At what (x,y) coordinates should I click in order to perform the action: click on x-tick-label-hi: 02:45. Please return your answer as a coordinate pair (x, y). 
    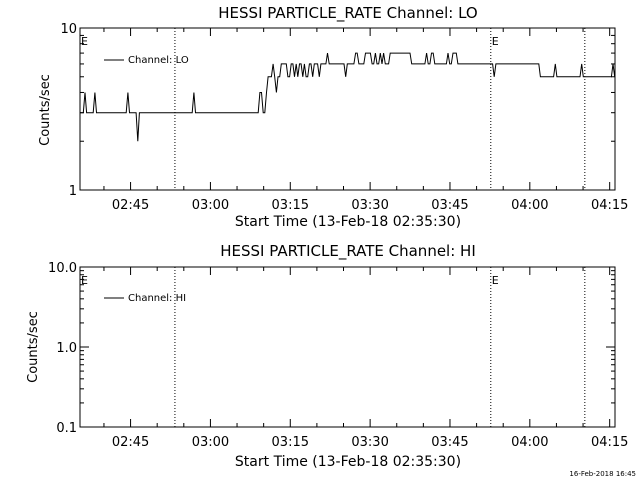
    Looking at the image, I should click on (130, 442).